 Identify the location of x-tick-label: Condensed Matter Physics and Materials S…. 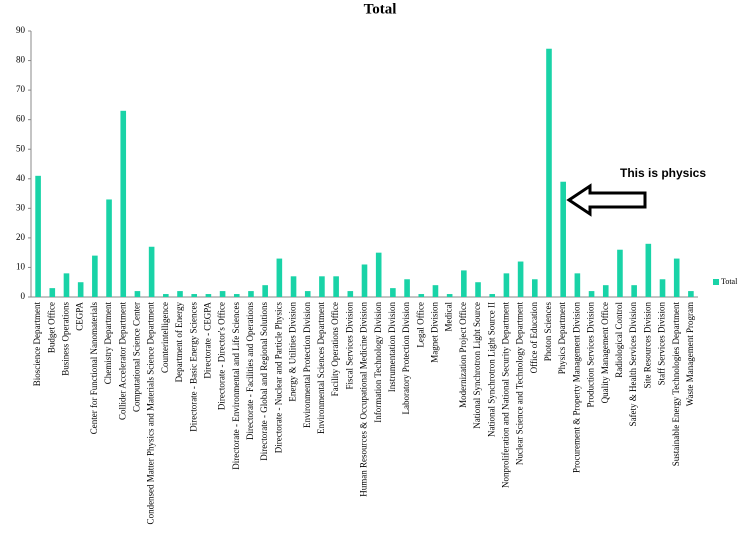
(151, 413).